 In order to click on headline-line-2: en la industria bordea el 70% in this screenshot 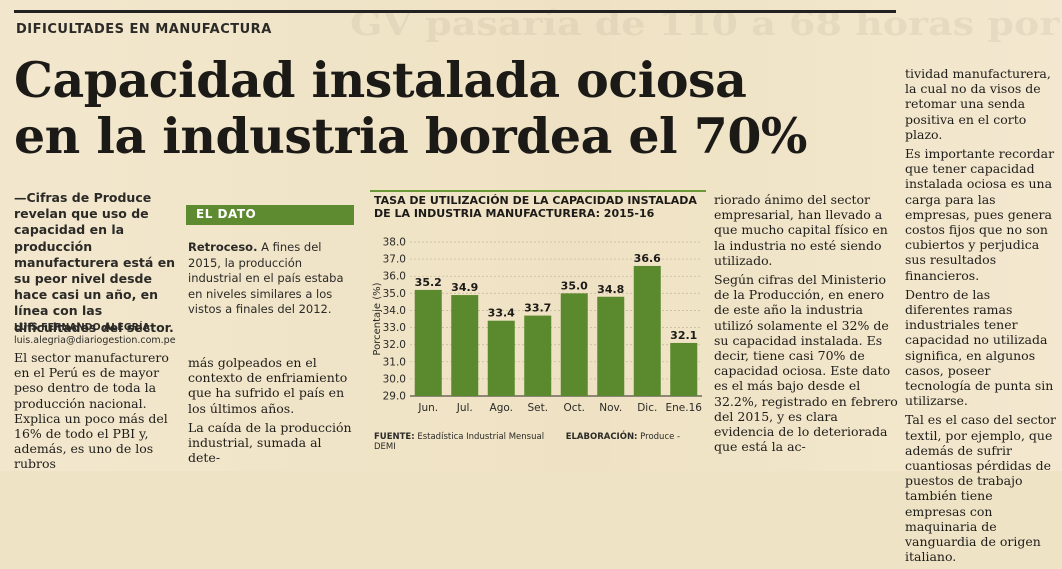, I will do `click(410, 136)`.